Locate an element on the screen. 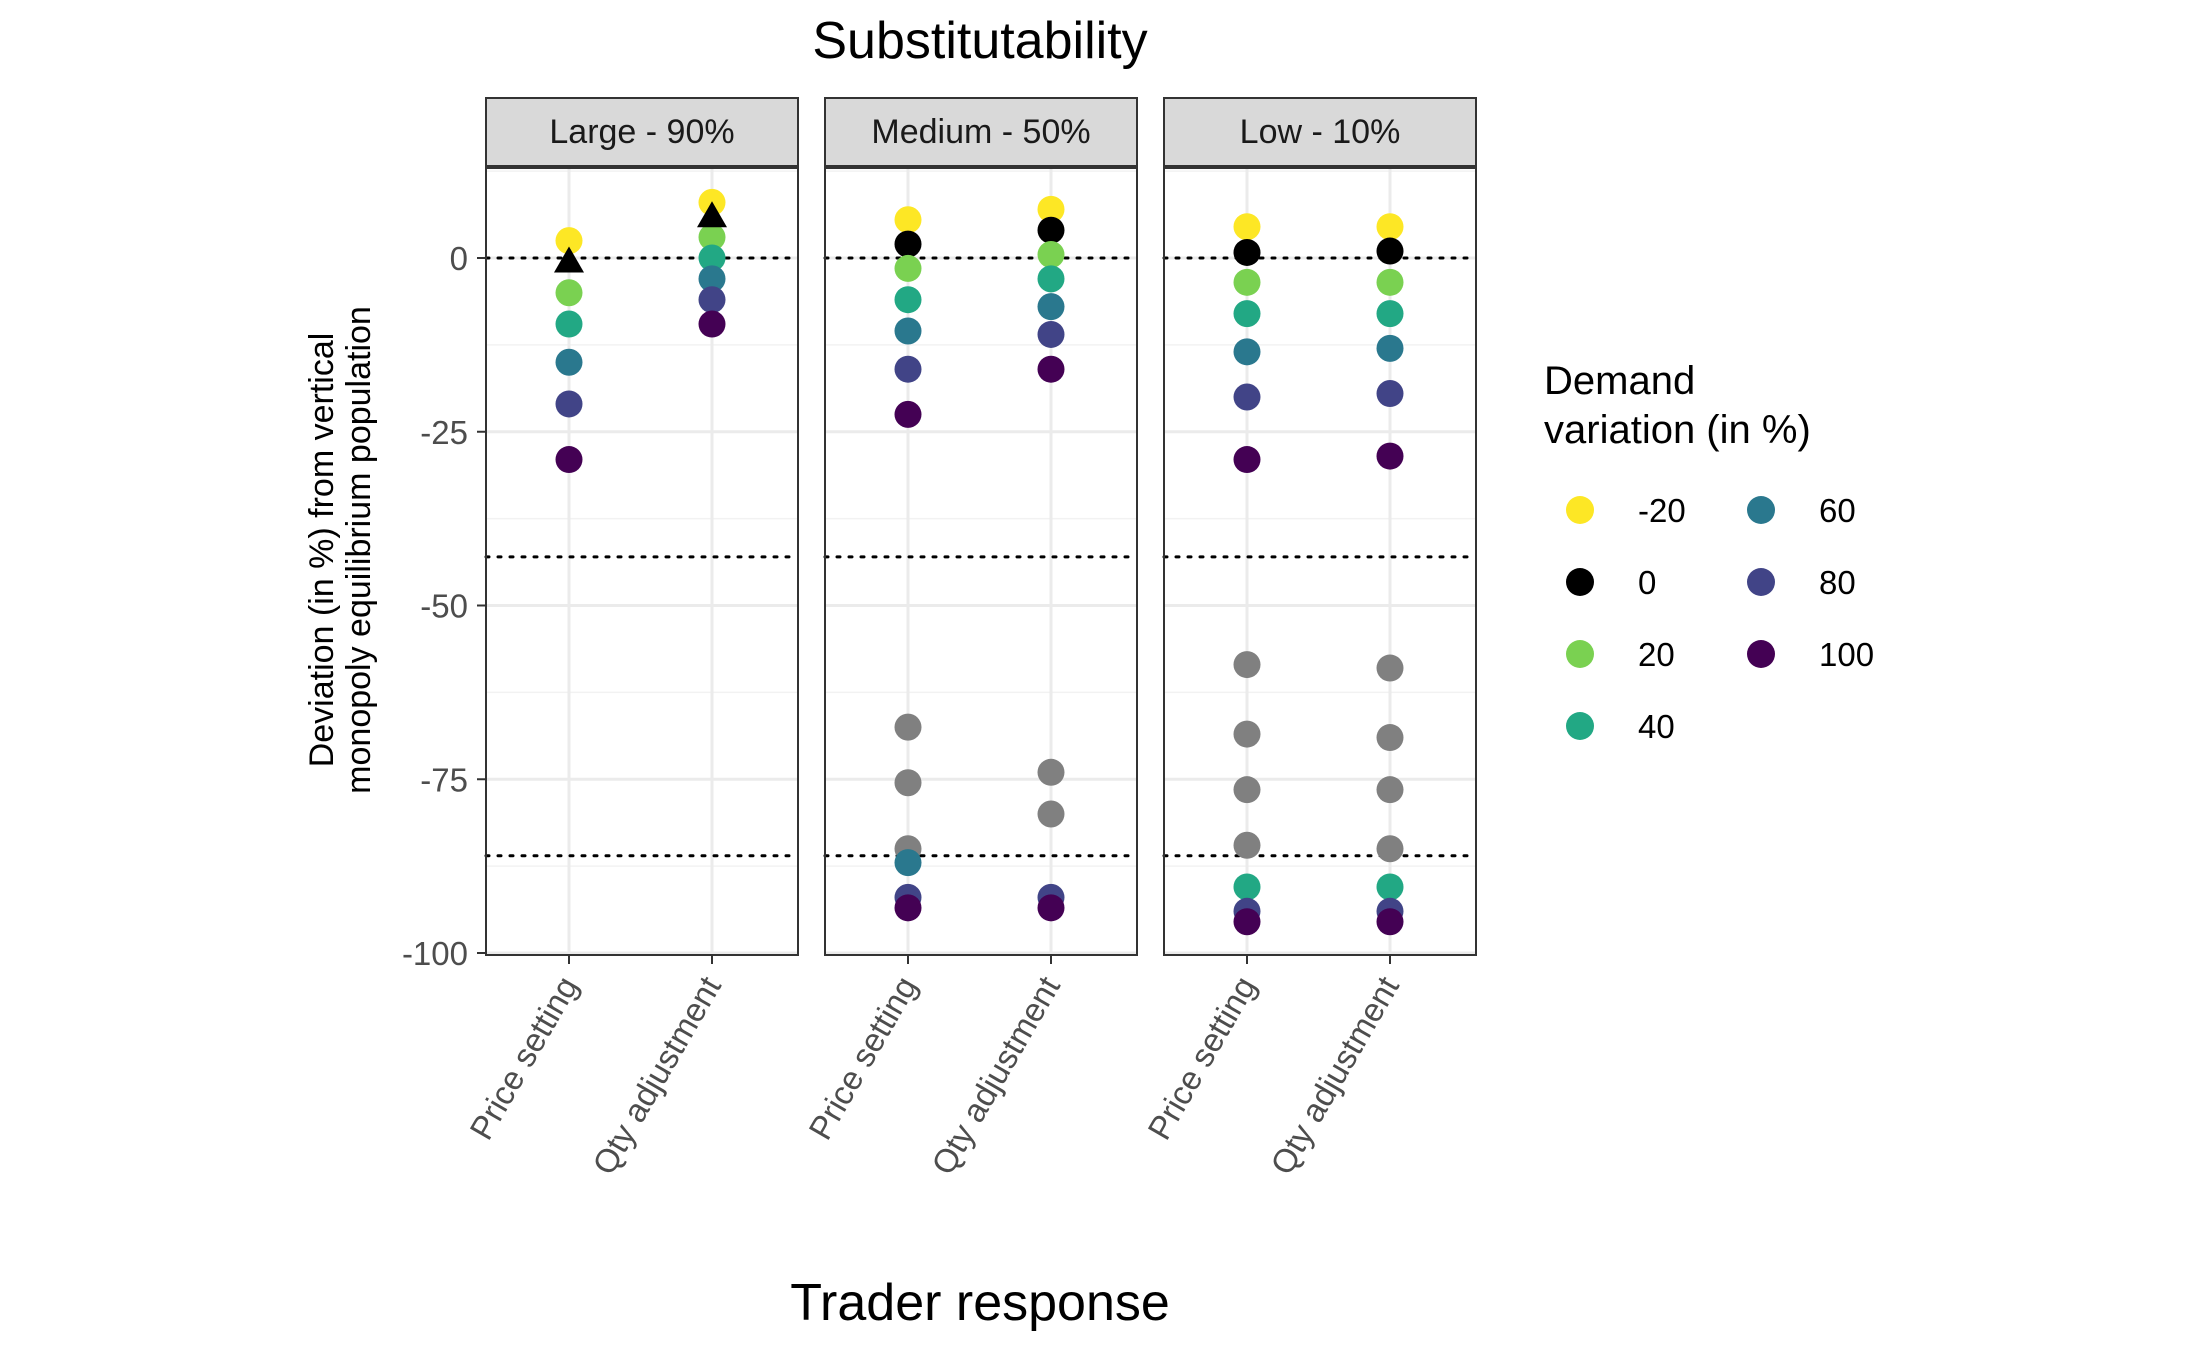  y-tick-label: 0 is located at coordinates (459, 258).